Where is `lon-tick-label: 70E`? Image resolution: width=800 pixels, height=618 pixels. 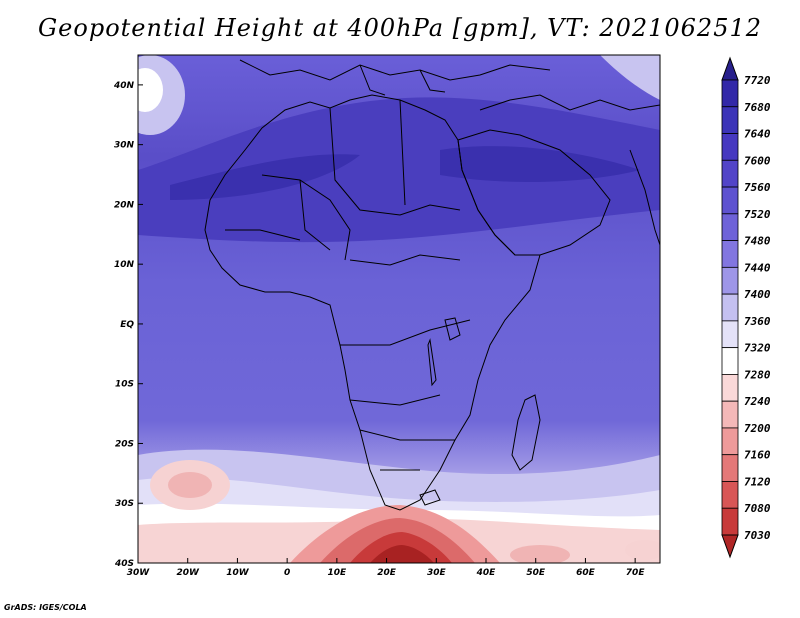
lon-tick-label: 70E is located at coordinates (636, 573).